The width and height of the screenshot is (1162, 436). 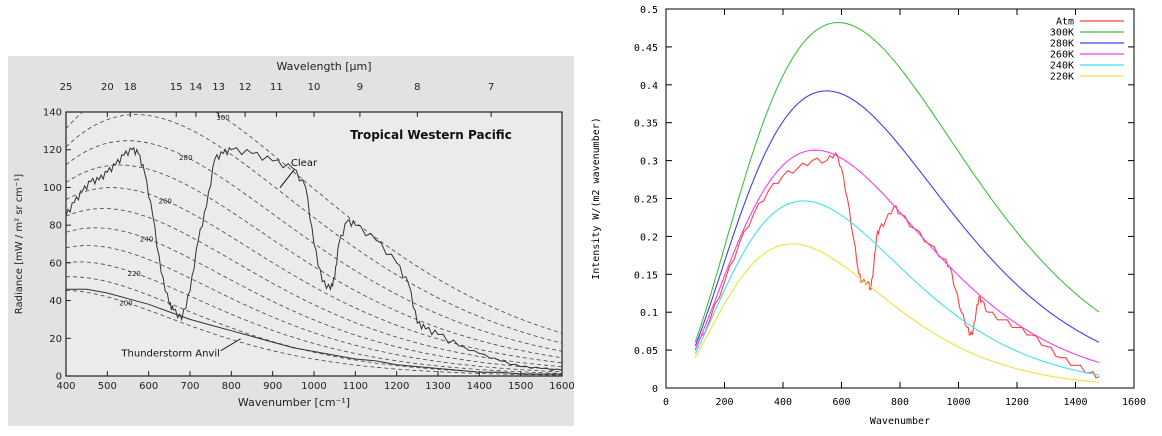 I want to click on reference-label-280: 280, so click(x=185, y=158).